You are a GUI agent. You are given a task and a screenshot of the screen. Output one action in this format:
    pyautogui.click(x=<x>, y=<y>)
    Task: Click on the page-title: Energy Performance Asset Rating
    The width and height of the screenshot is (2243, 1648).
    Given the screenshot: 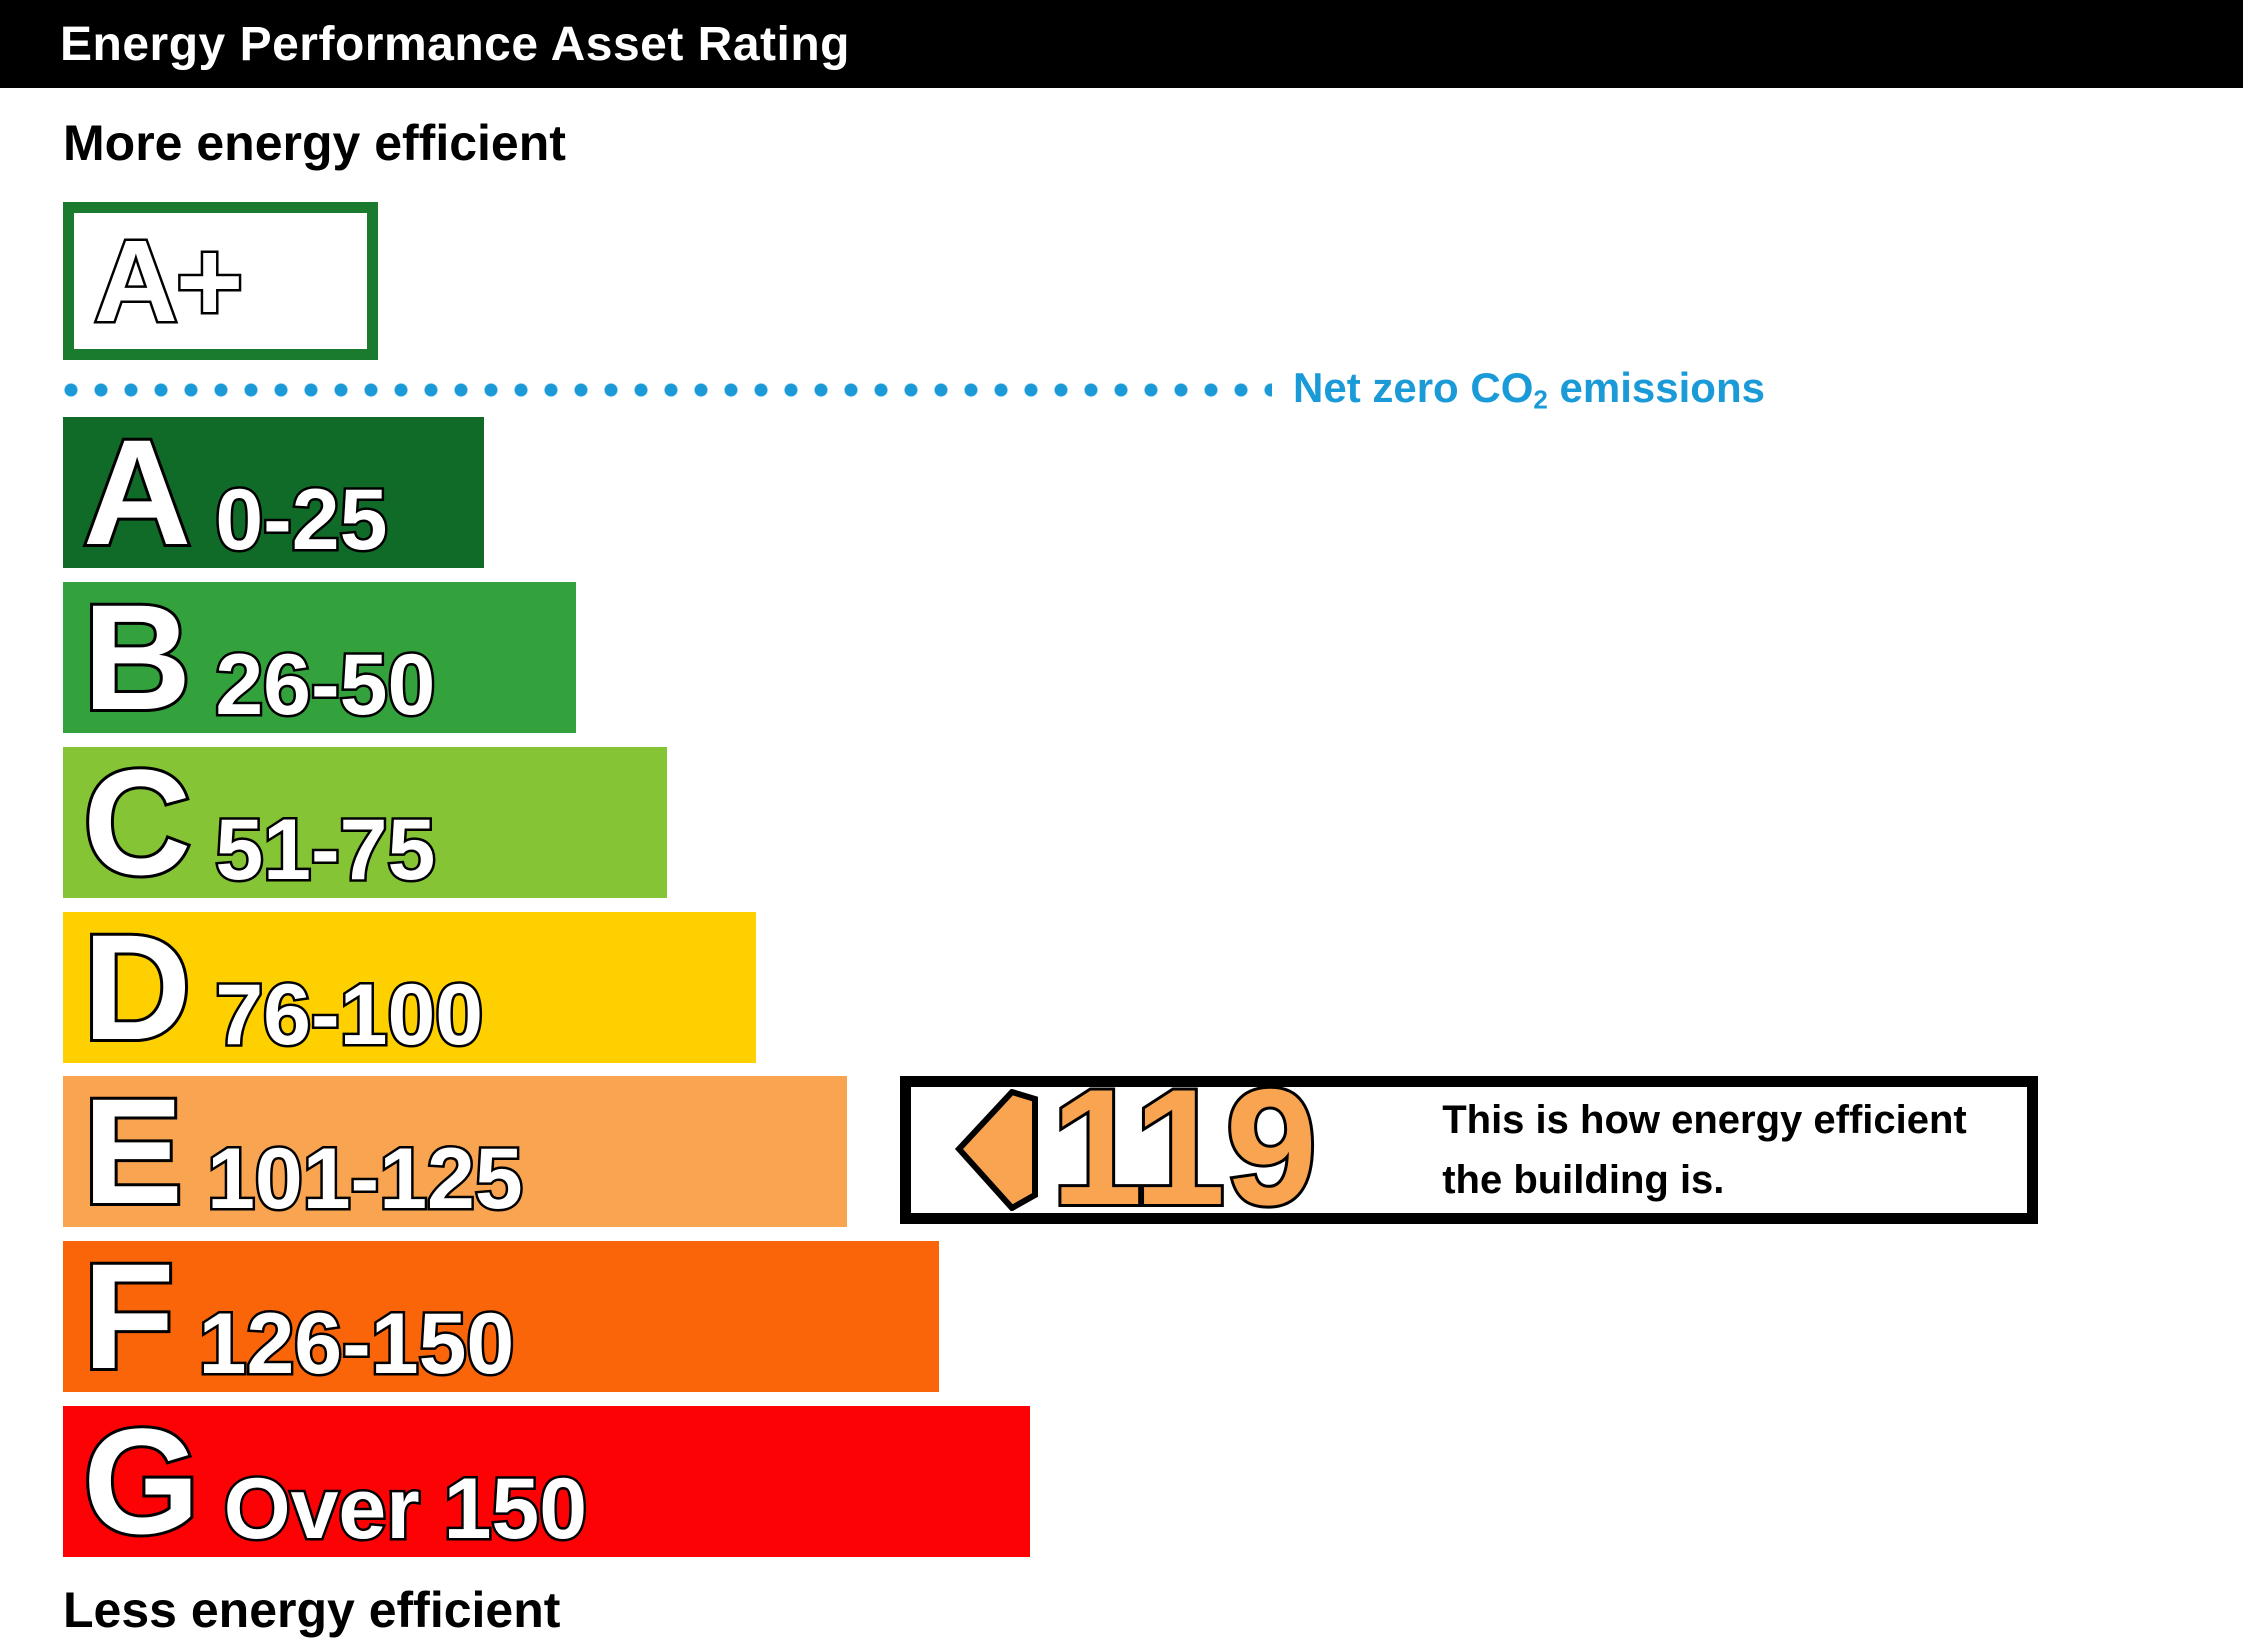 What is the action you would take?
    pyautogui.click(x=455, y=44)
    